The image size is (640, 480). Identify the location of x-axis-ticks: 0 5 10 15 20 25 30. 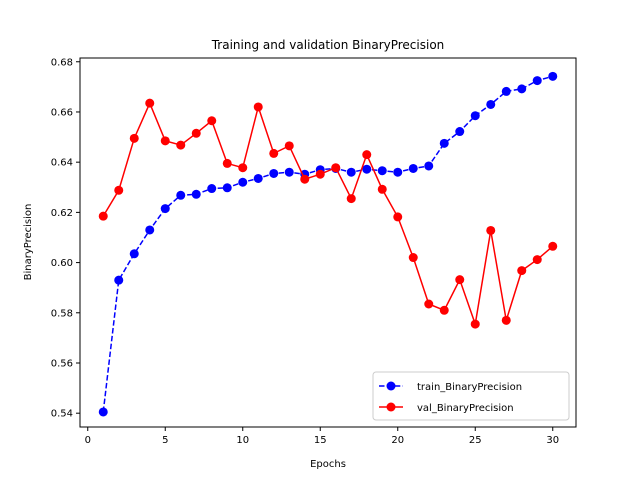
(322, 436).